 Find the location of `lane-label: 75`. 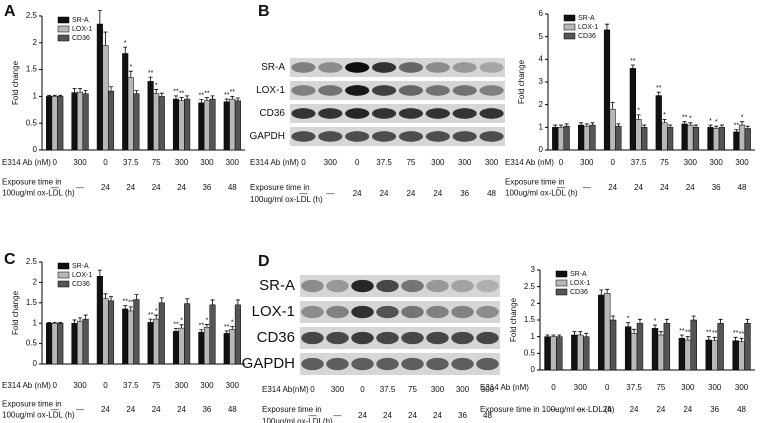

lane-label: 75 is located at coordinates (410, 162).